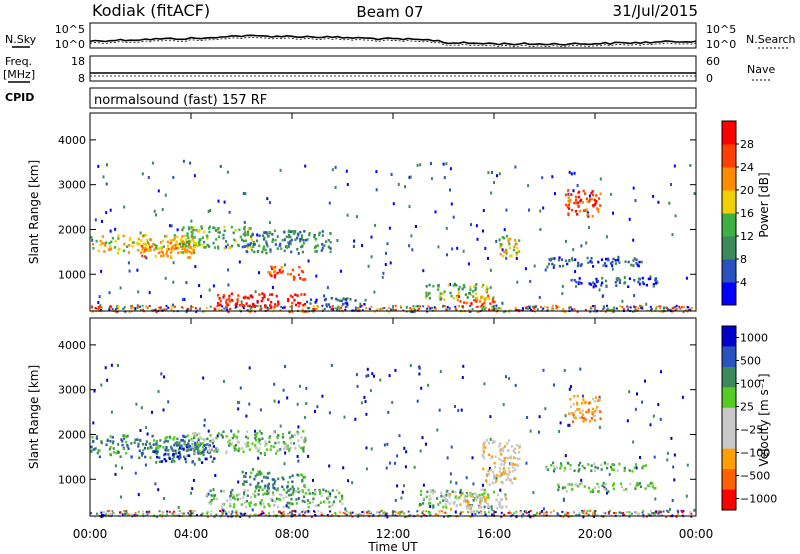 The width and height of the screenshot is (800, 554). What do you see at coordinates (713, 61) in the screenshot?
I see `freq-right-tick-top: 60` at bounding box center [713, 61].